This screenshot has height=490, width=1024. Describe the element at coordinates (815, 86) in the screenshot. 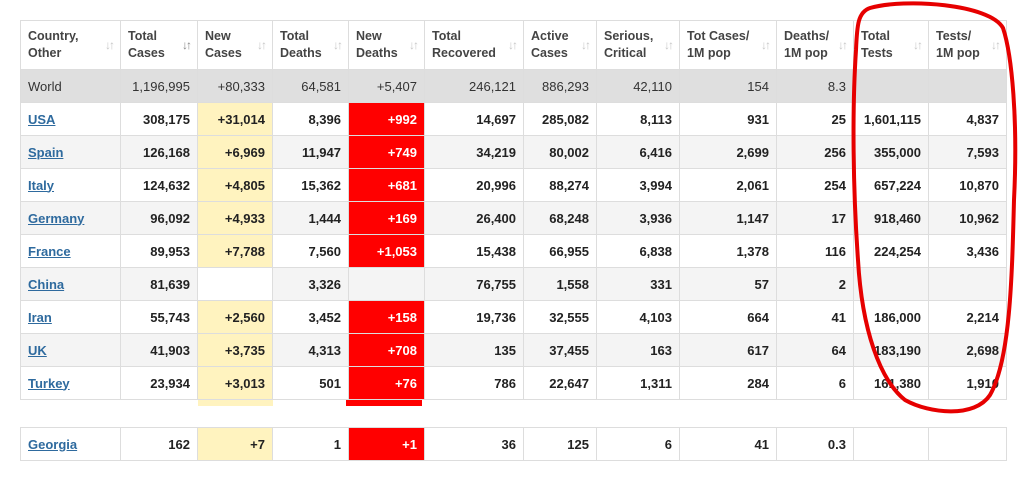

I see `world-cell-9: 8.3` at that location.